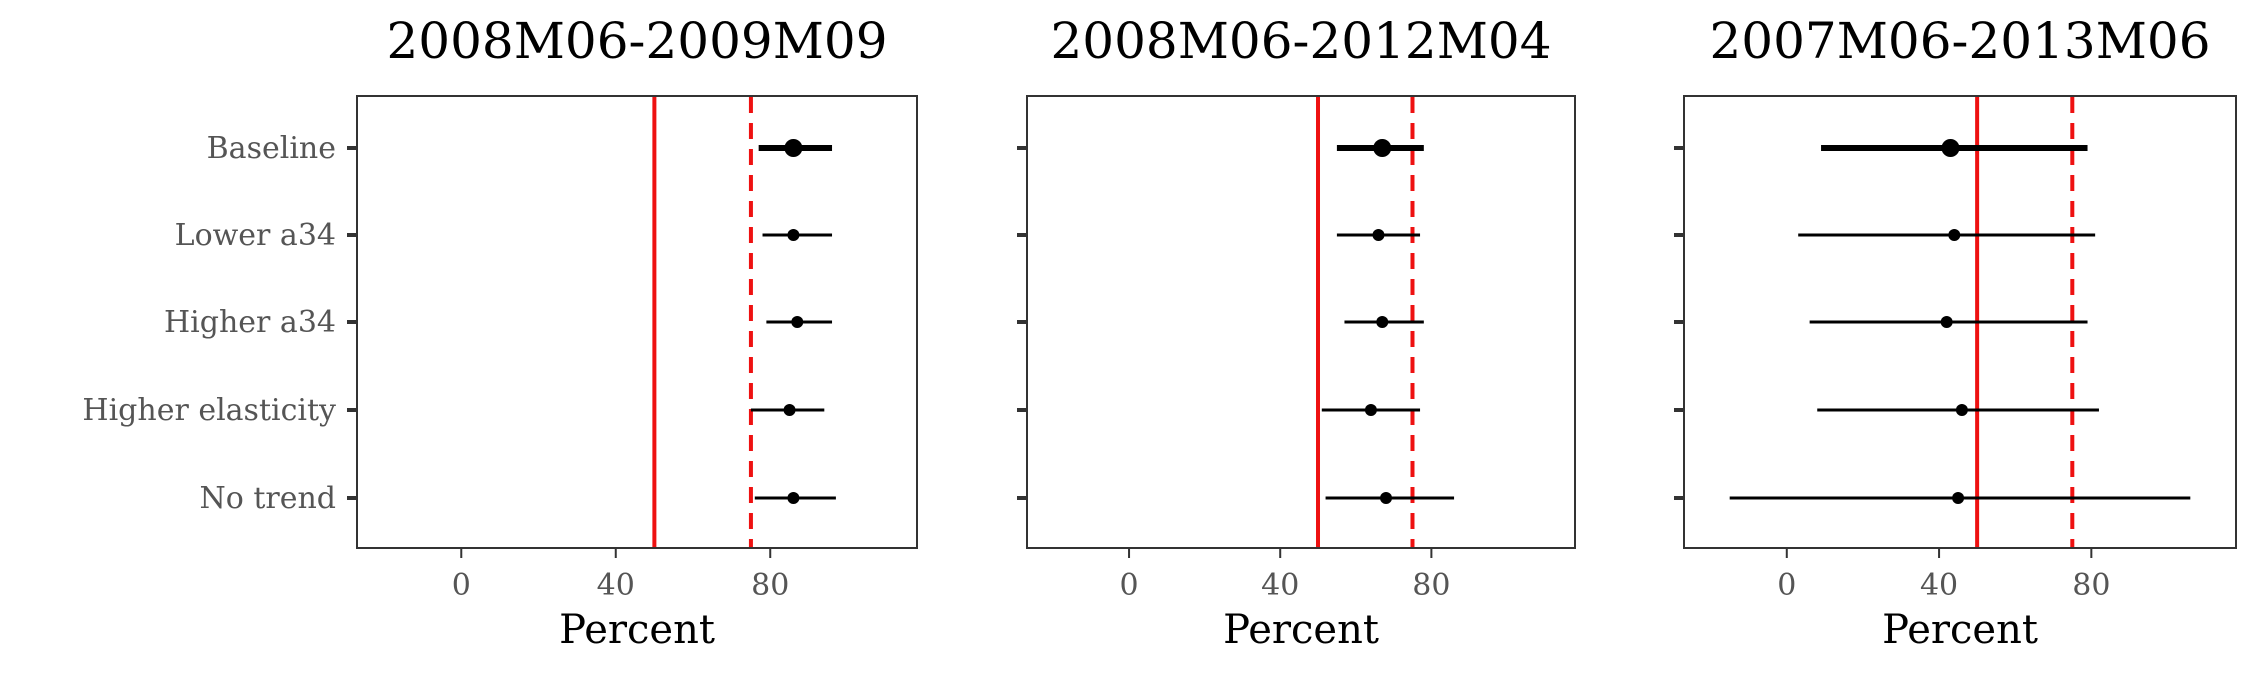 This screenshot has height=675, width=2250. I want to click on category-label: No trend, so click(267, 498).